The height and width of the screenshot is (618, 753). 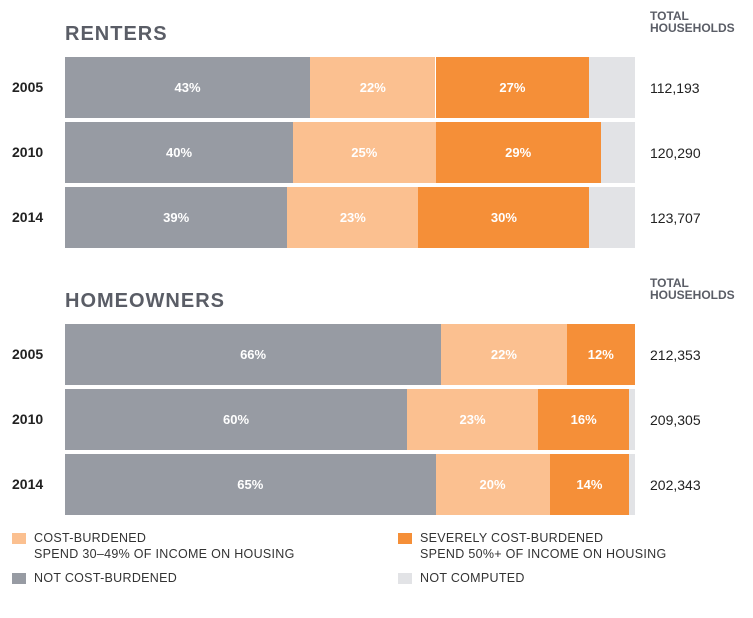 I want to click on data-label: 20%, so click(x=492, y=484).